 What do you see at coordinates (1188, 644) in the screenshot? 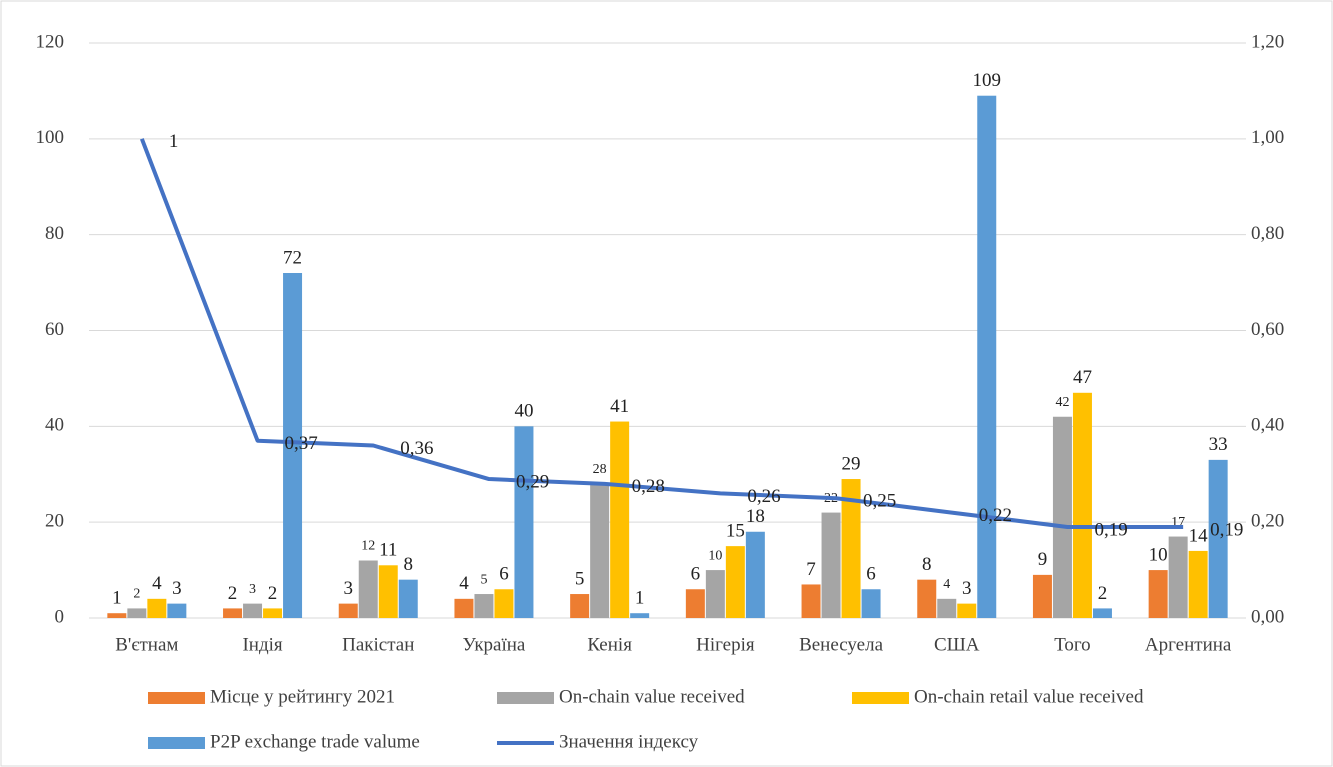
I see `x-tick-label: Аргентина` at bounding box center [1188, 644].